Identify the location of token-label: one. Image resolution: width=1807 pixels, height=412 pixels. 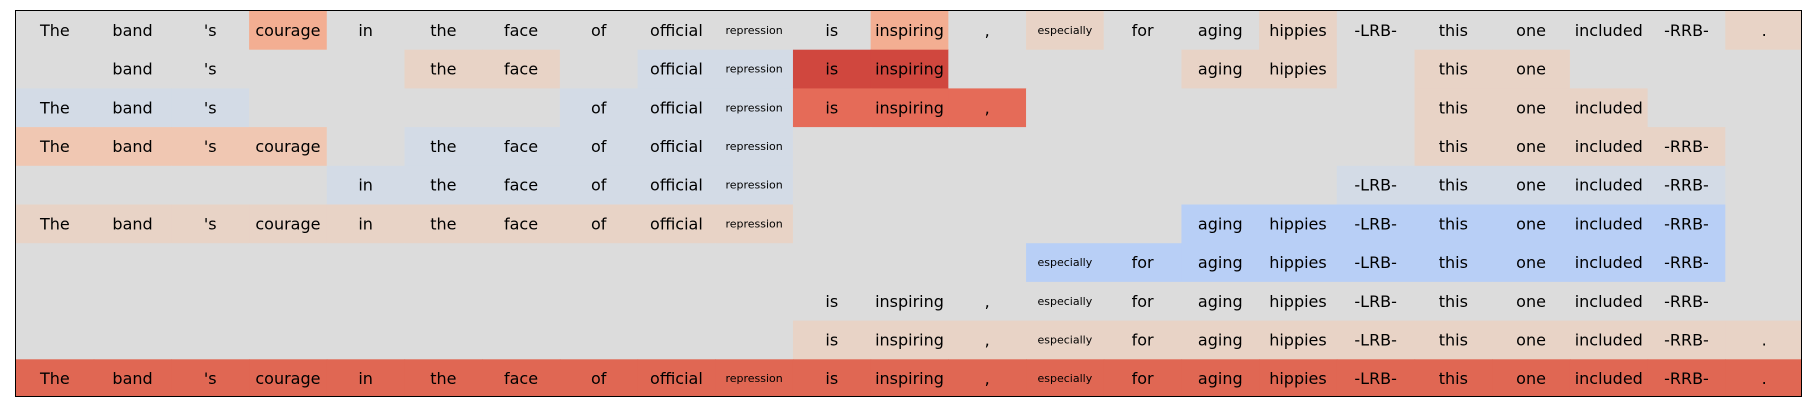
(1531, 223).